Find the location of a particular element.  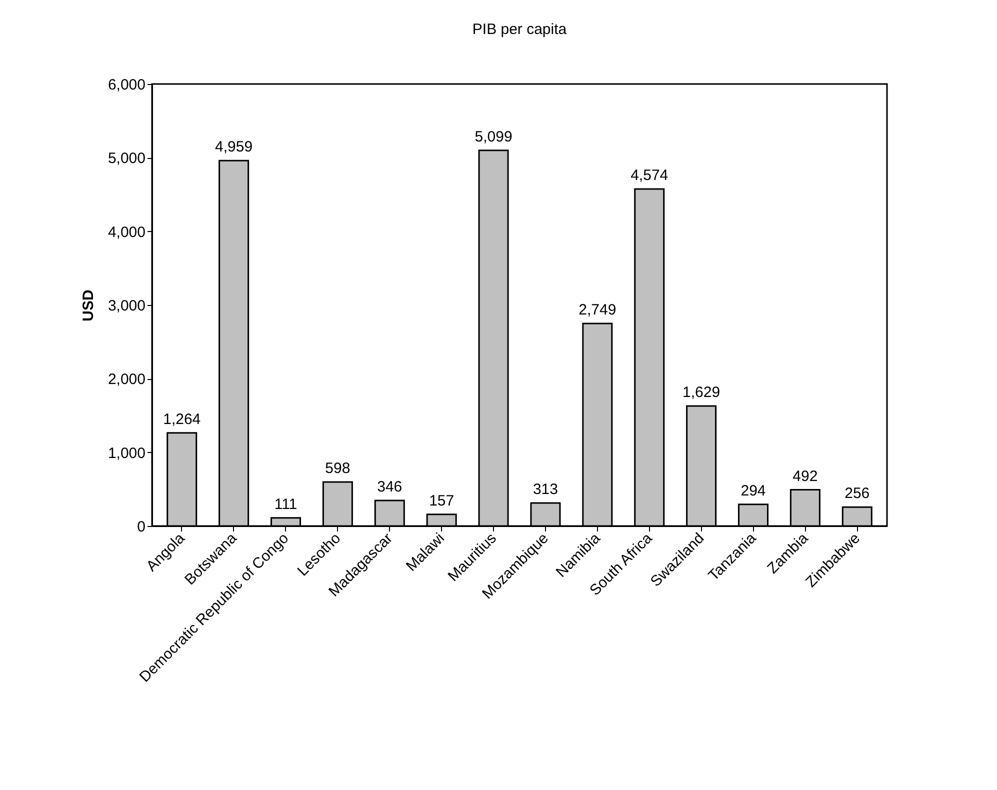

data-label: 2,749 is located at coordinates (597, 309).